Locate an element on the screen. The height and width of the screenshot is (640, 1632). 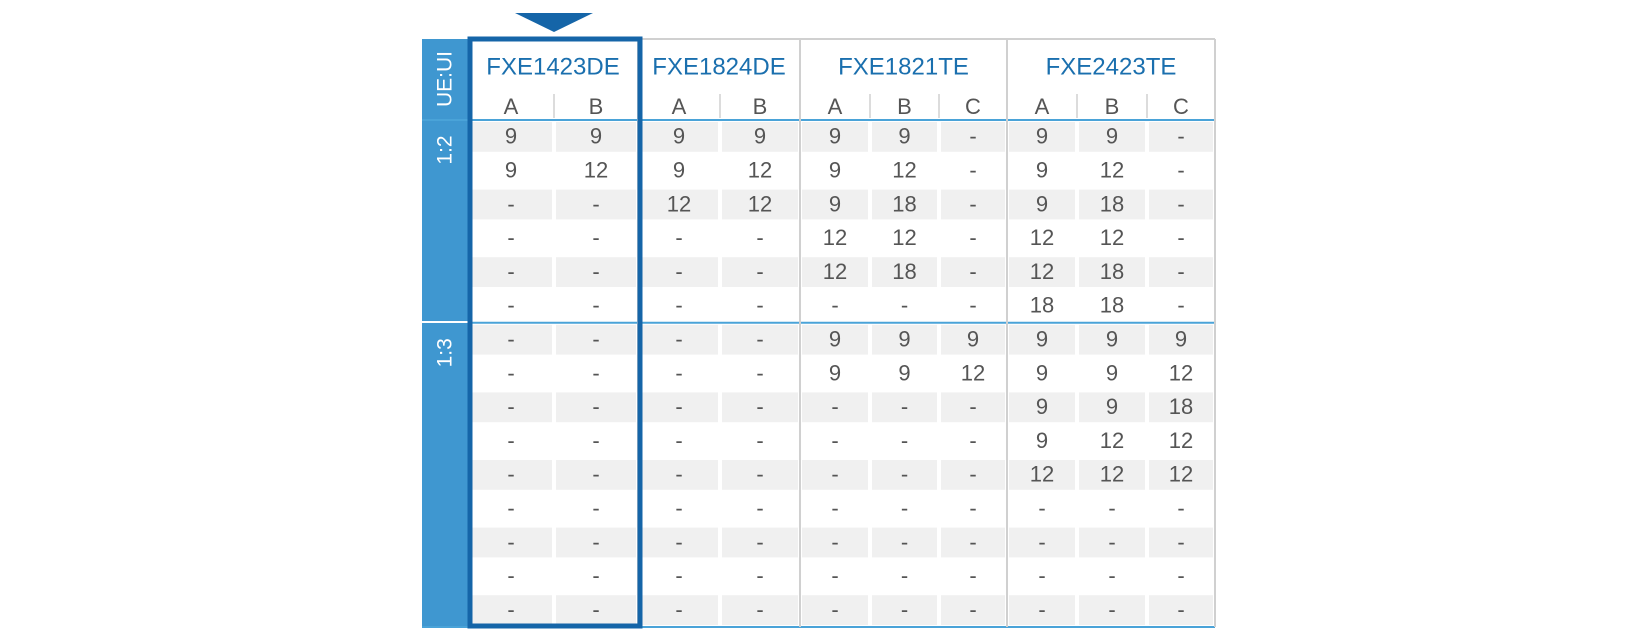
corner-label: UE:UI is located at coordinates (445, 79).